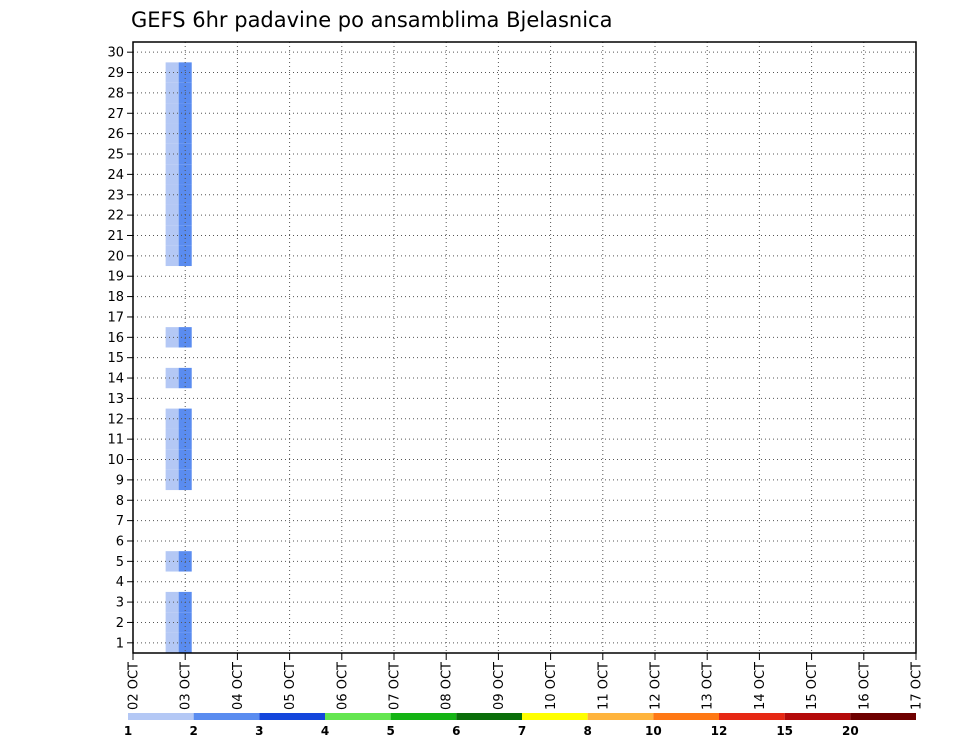  What do you see at coordinates (115, 114) in the screenshot?
I see `y-tick-label: 27` at bounding box center [115, 114].